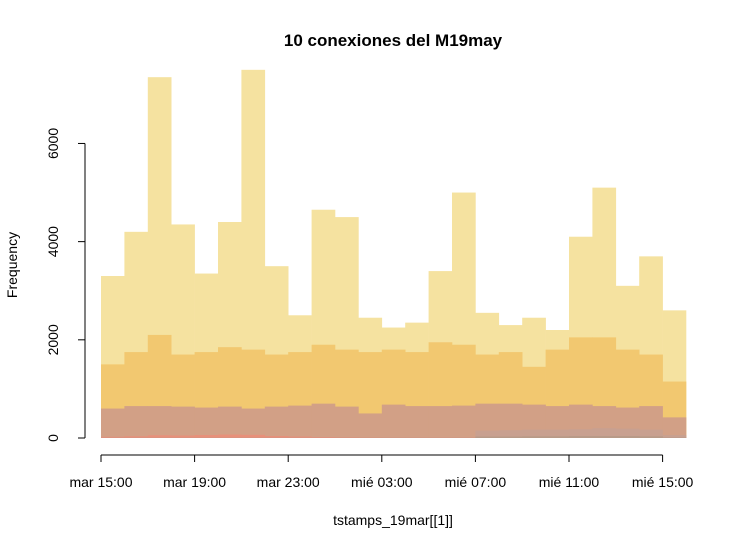  I want to click on histogram-bar-s2-b9, so click(323, 420).